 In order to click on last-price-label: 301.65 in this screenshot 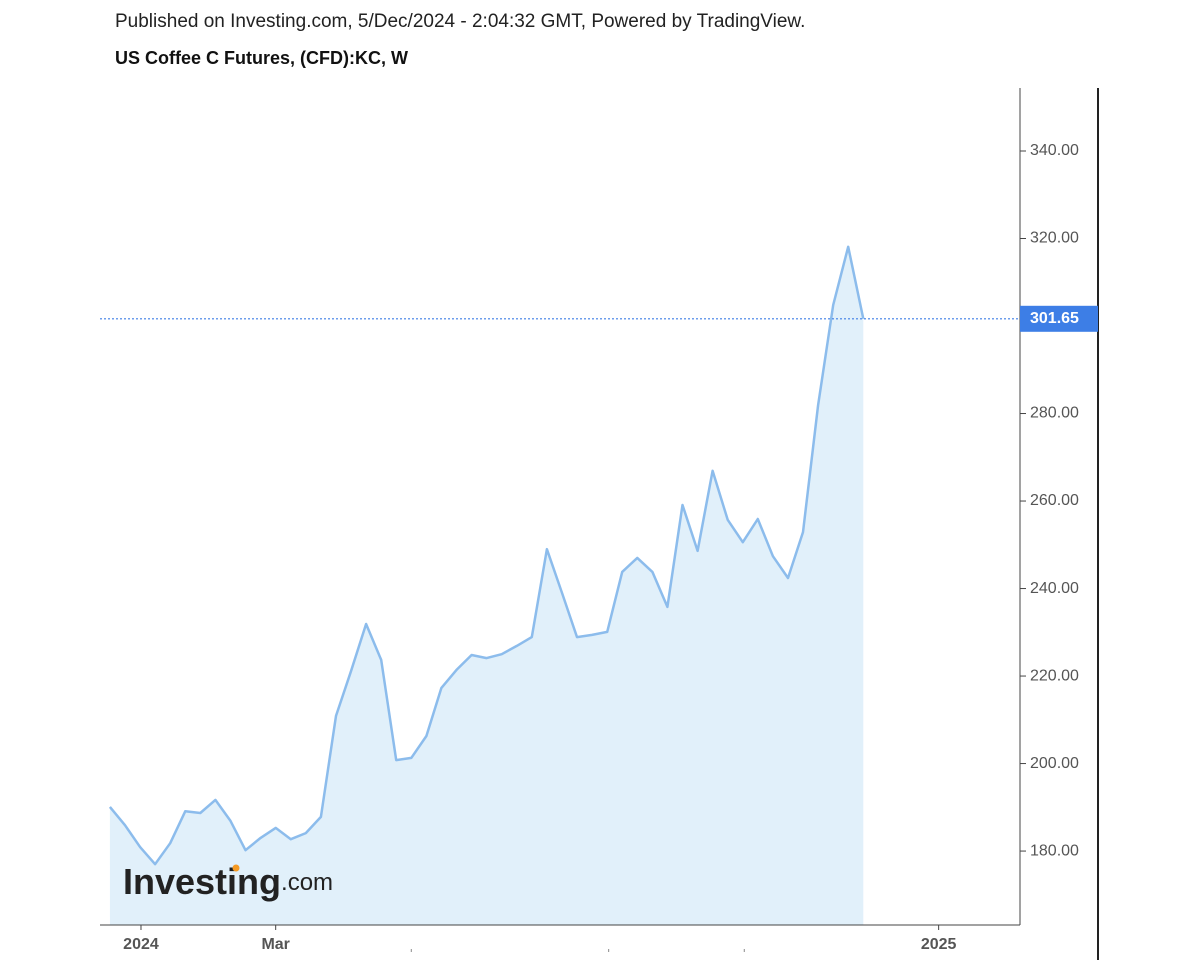, I will do `click(1054, 318)`.